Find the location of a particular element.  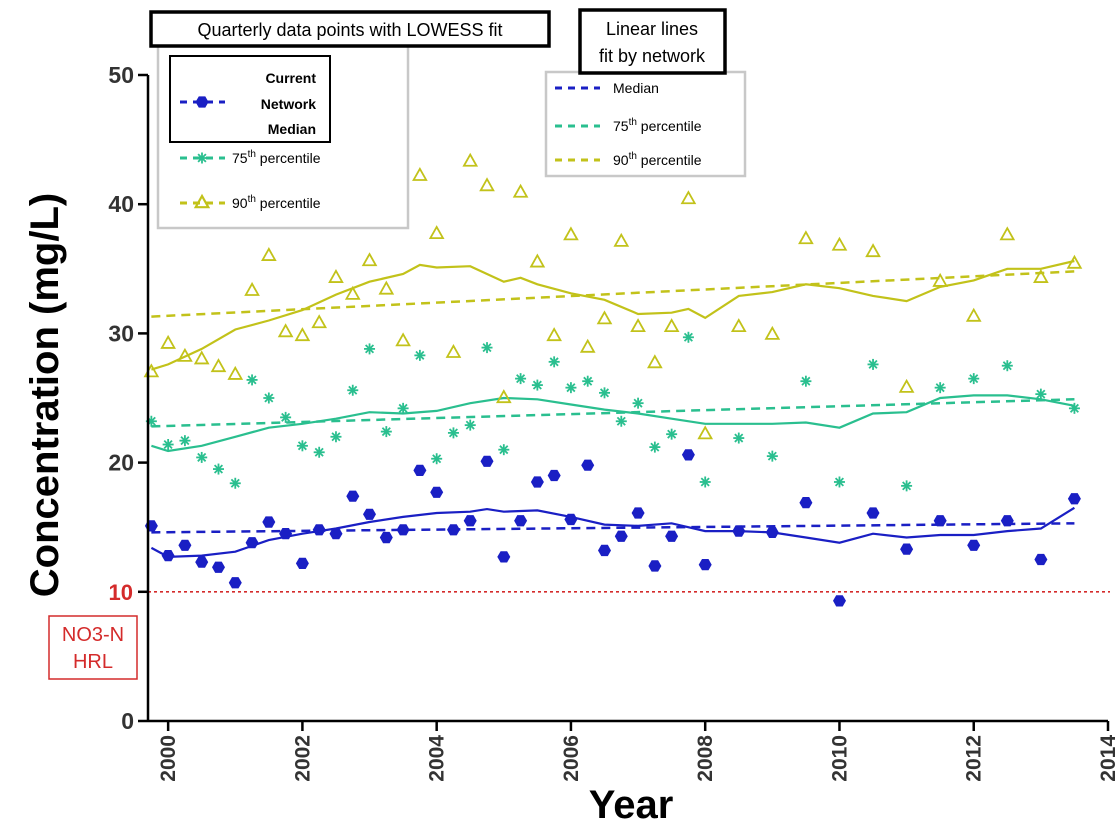

legend-p75-sup: th is located at coordinates (252, 154).